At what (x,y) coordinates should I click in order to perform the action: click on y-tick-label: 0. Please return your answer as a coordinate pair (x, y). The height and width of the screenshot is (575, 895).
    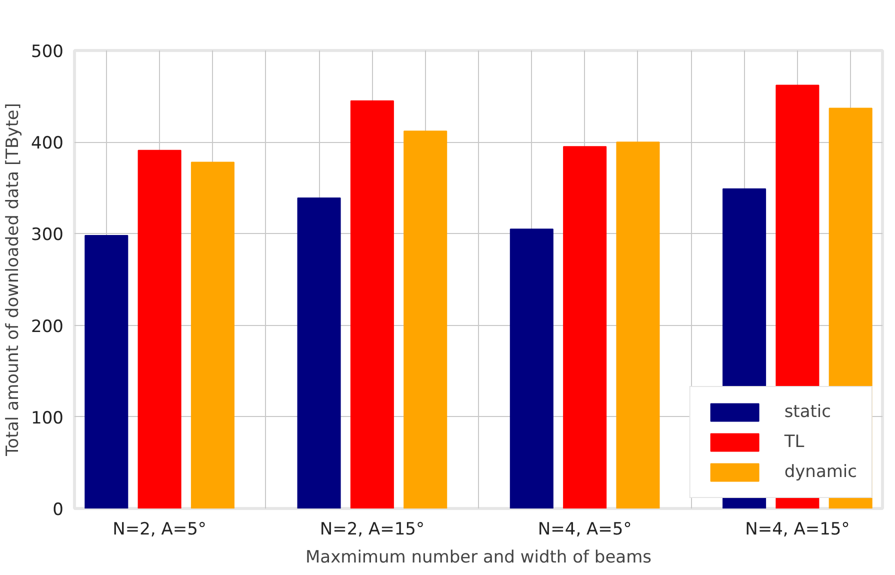
    Looking at the image, I should click on (58, 510).